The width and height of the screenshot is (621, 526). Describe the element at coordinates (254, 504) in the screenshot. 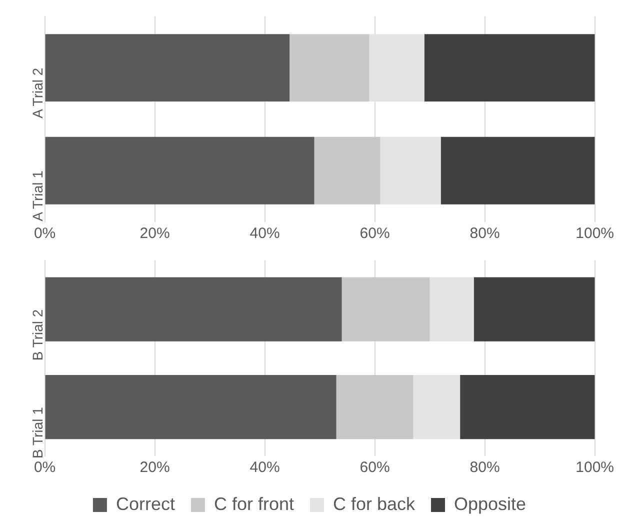

I see `legend-label: C for front` at that location.